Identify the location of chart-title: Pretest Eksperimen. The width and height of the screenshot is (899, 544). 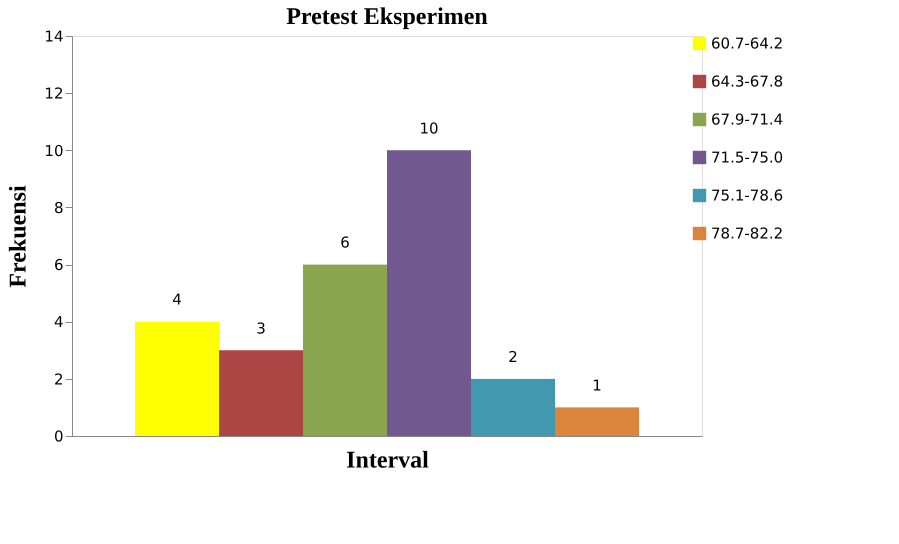
(387, 17).